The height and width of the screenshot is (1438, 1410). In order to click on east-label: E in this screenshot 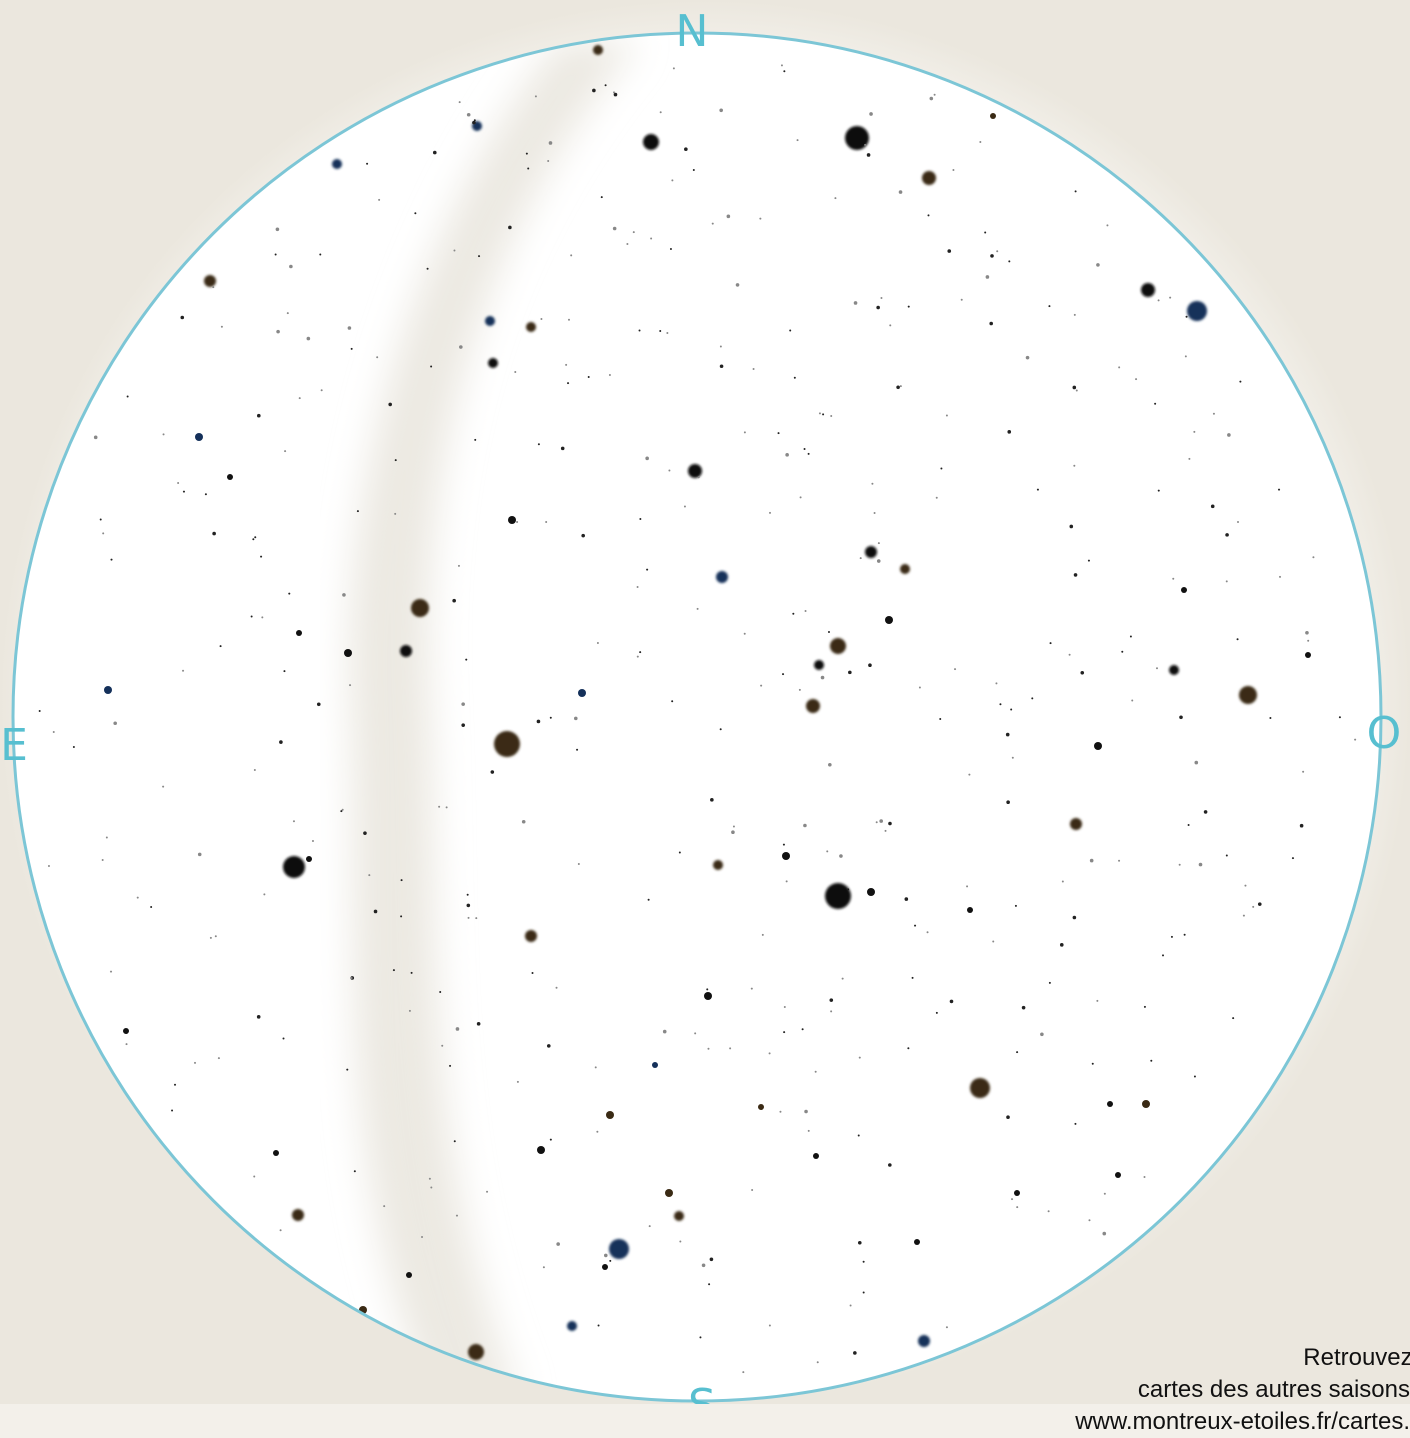, I will do `click(14, 745)`.